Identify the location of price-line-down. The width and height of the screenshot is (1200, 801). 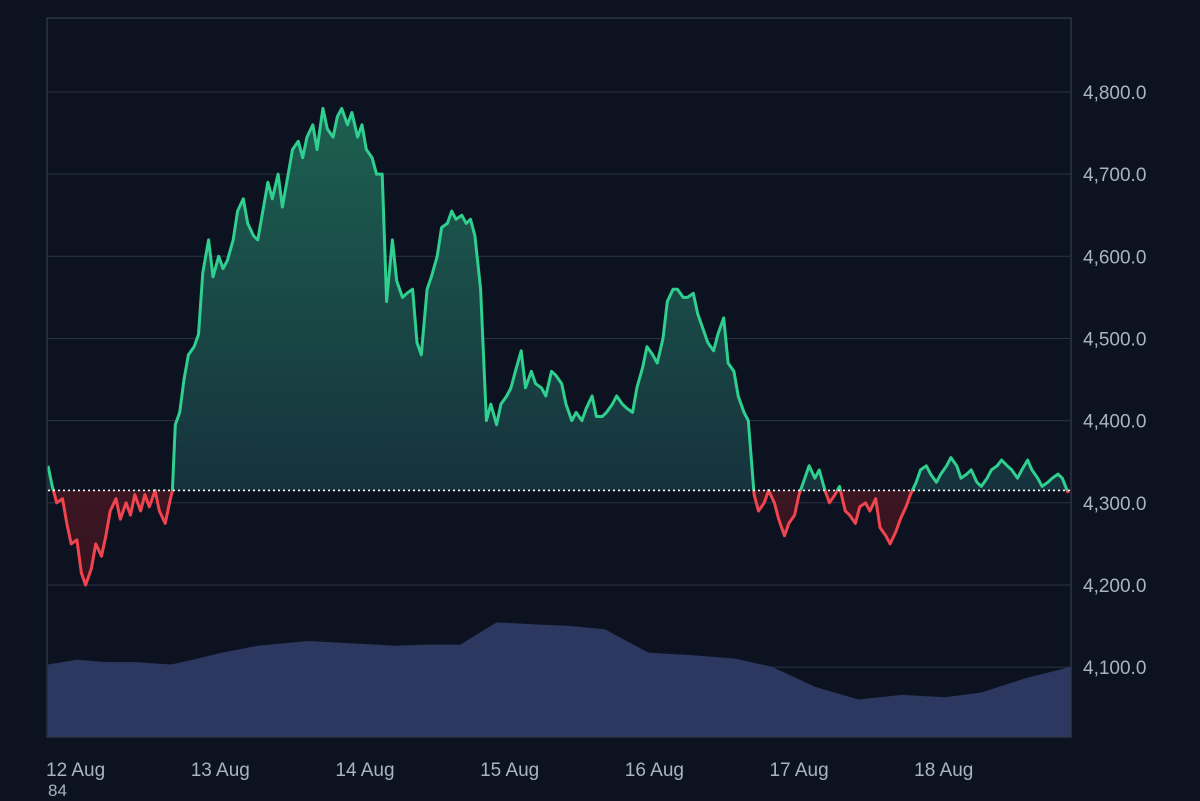
(560, 538).